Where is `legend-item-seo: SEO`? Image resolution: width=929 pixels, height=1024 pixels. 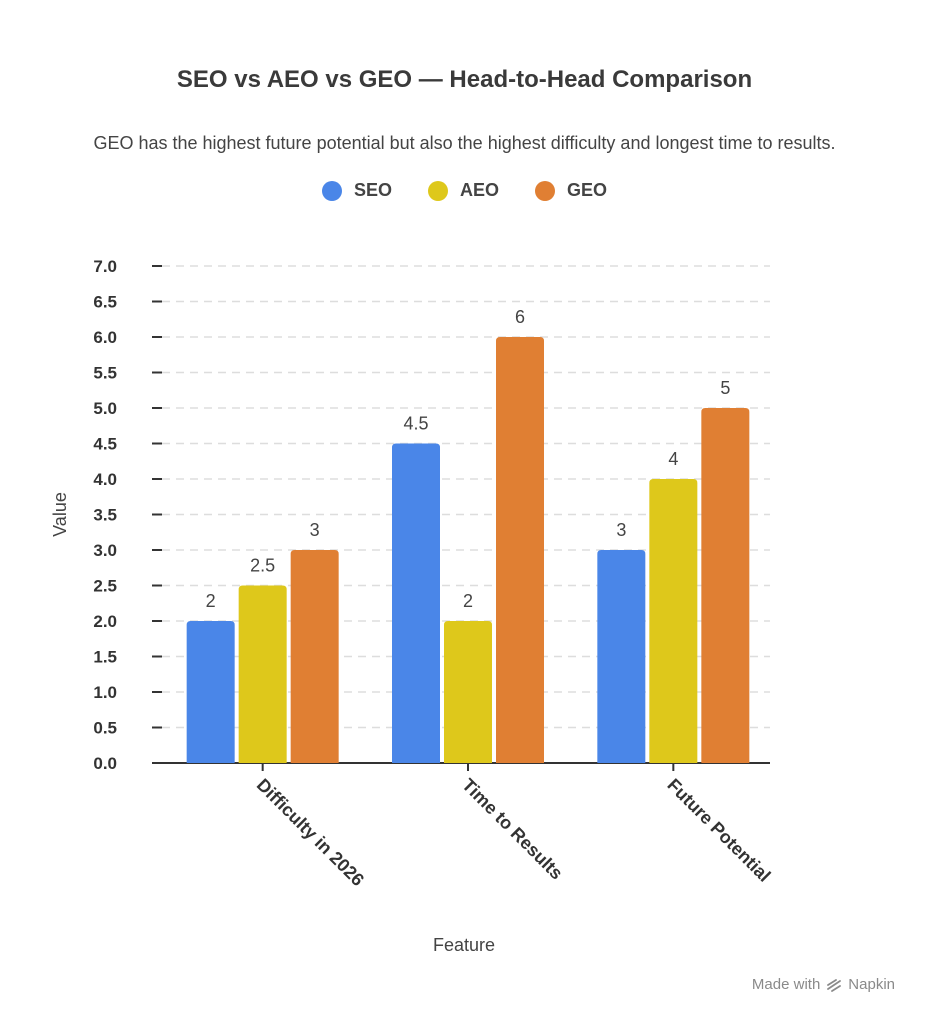
legend-item-seo: SEO is located at coordinates (356, 190).